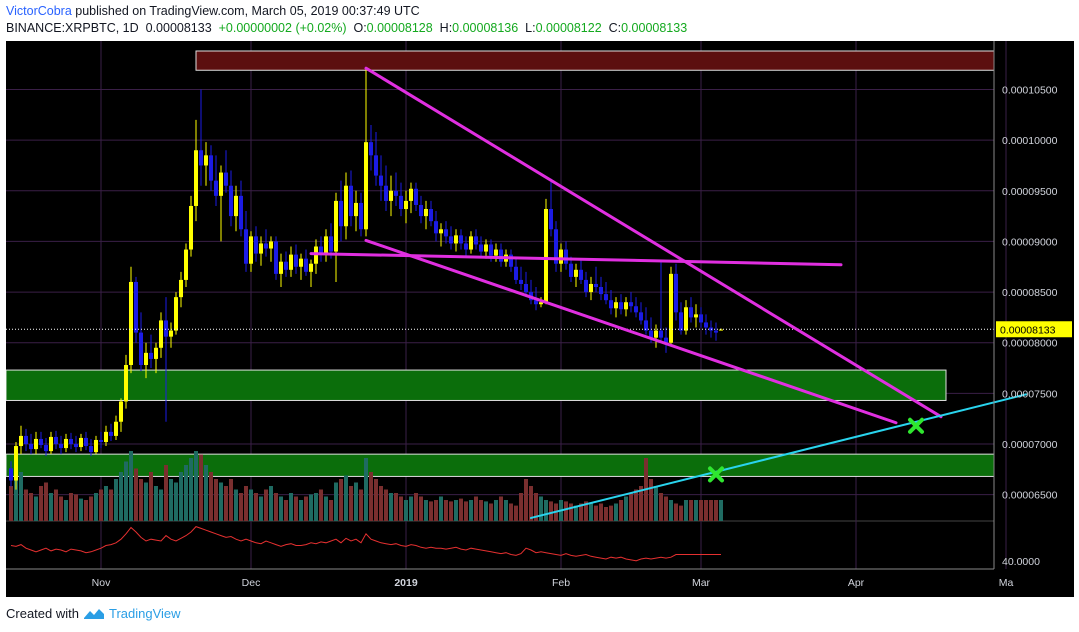  Describe the element at coordinates (72, 28) in the screenshot. I see `symbol-name: BINANCE:XRPBTC, 1D` at that location.